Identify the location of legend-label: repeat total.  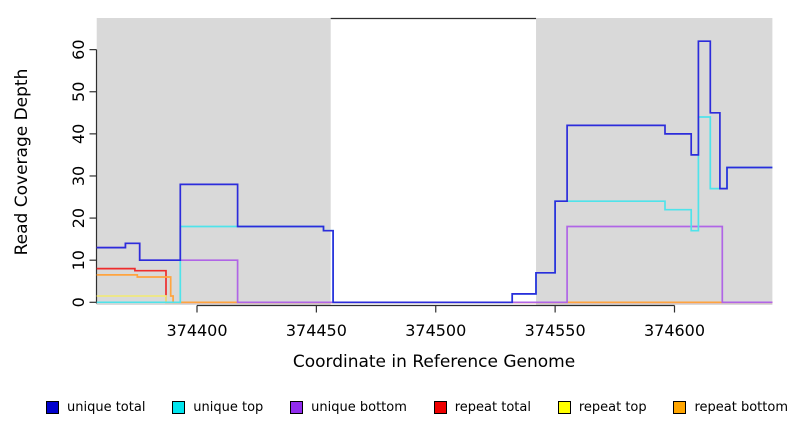
(492, 407).